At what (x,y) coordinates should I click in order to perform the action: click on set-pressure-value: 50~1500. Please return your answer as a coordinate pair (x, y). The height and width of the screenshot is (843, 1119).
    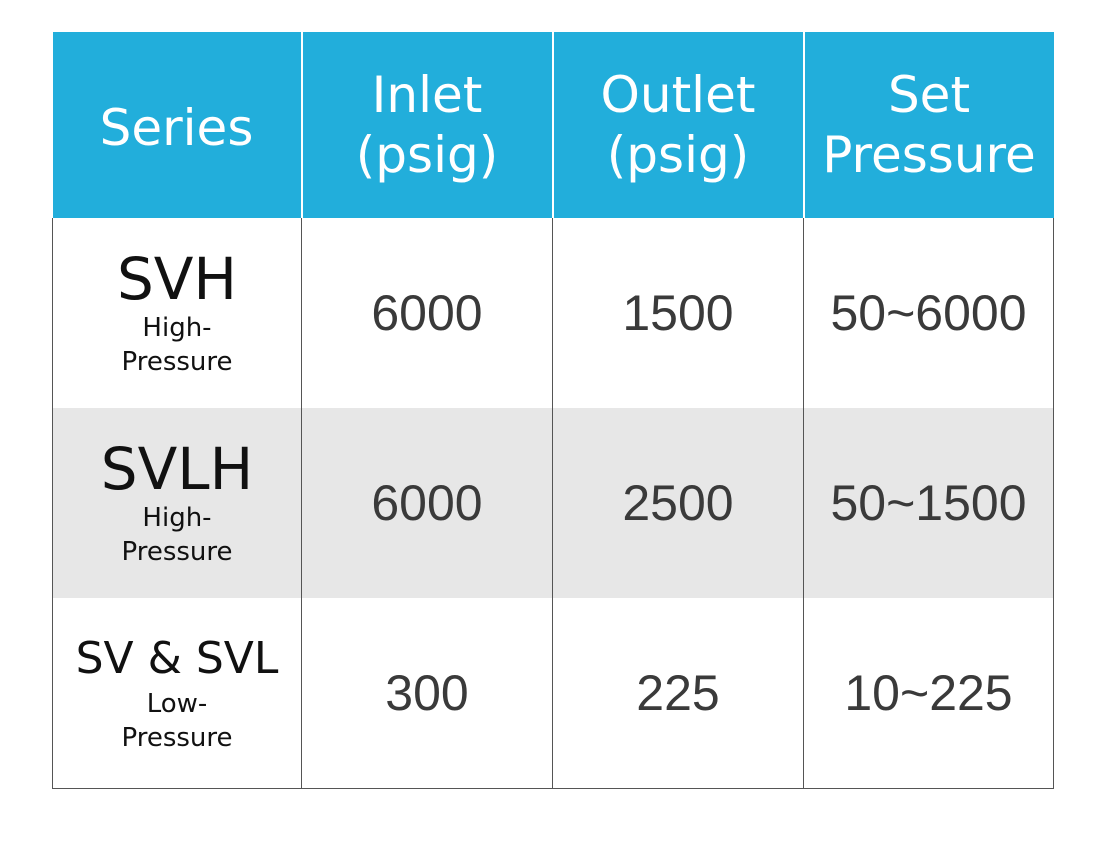
    Looking at the image, I should click on (928, 503).